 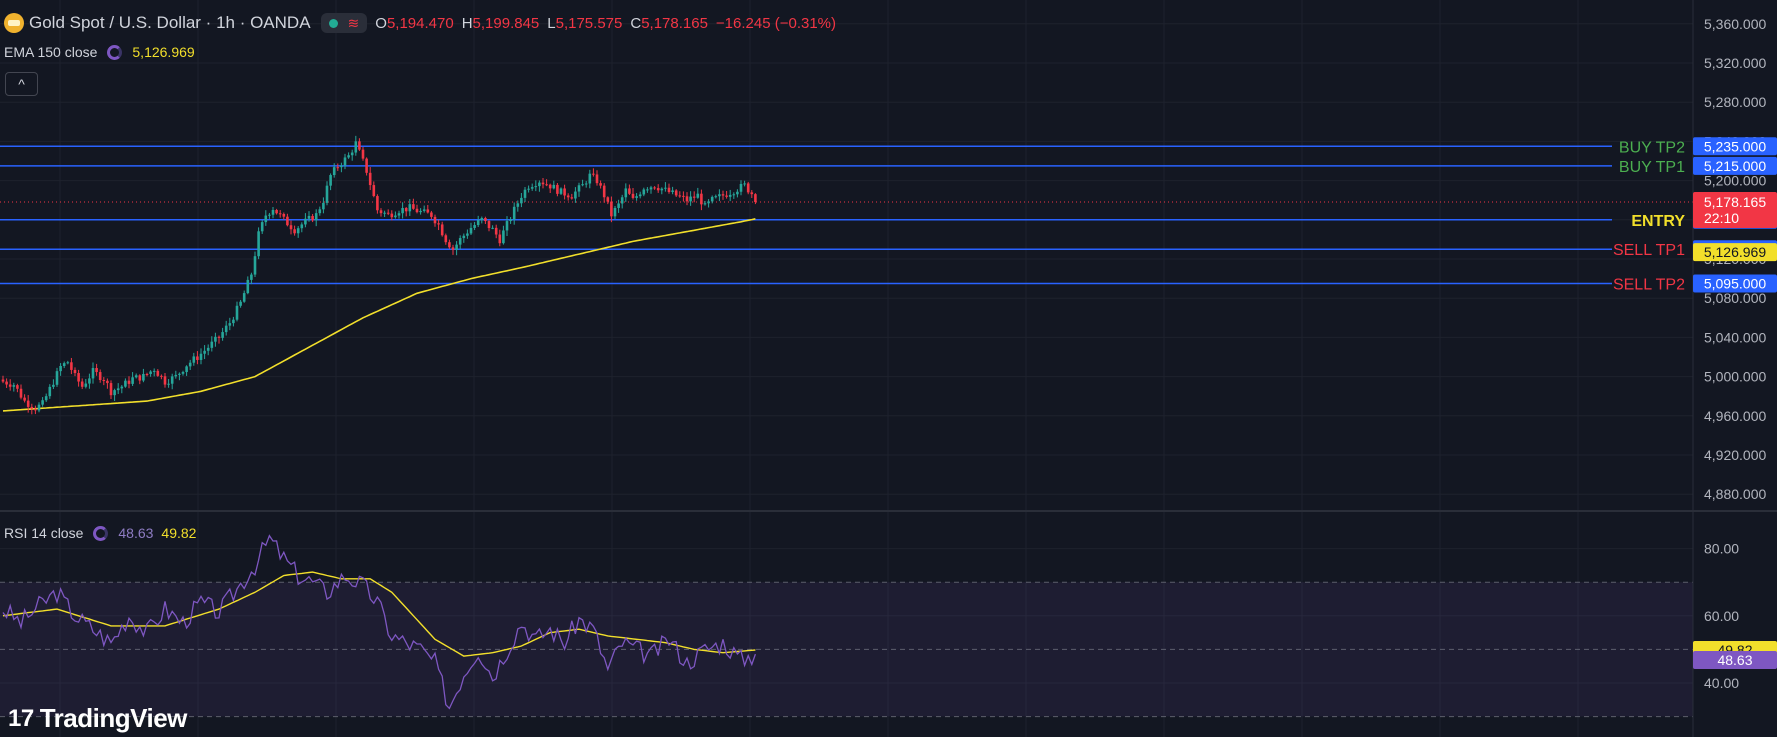 I want to click on candle-countdown: 22:10, so click(x=1721, y=218).